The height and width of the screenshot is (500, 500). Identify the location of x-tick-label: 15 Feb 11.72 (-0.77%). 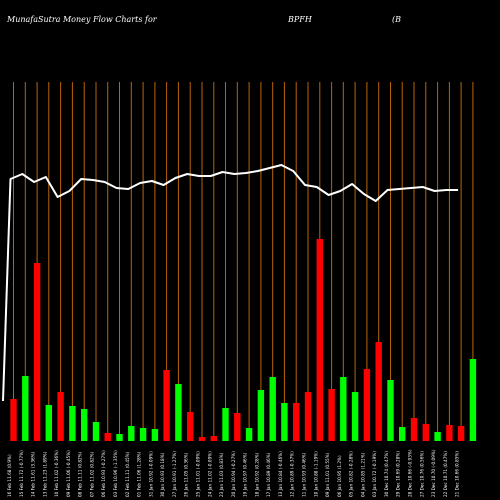
(21, 473).